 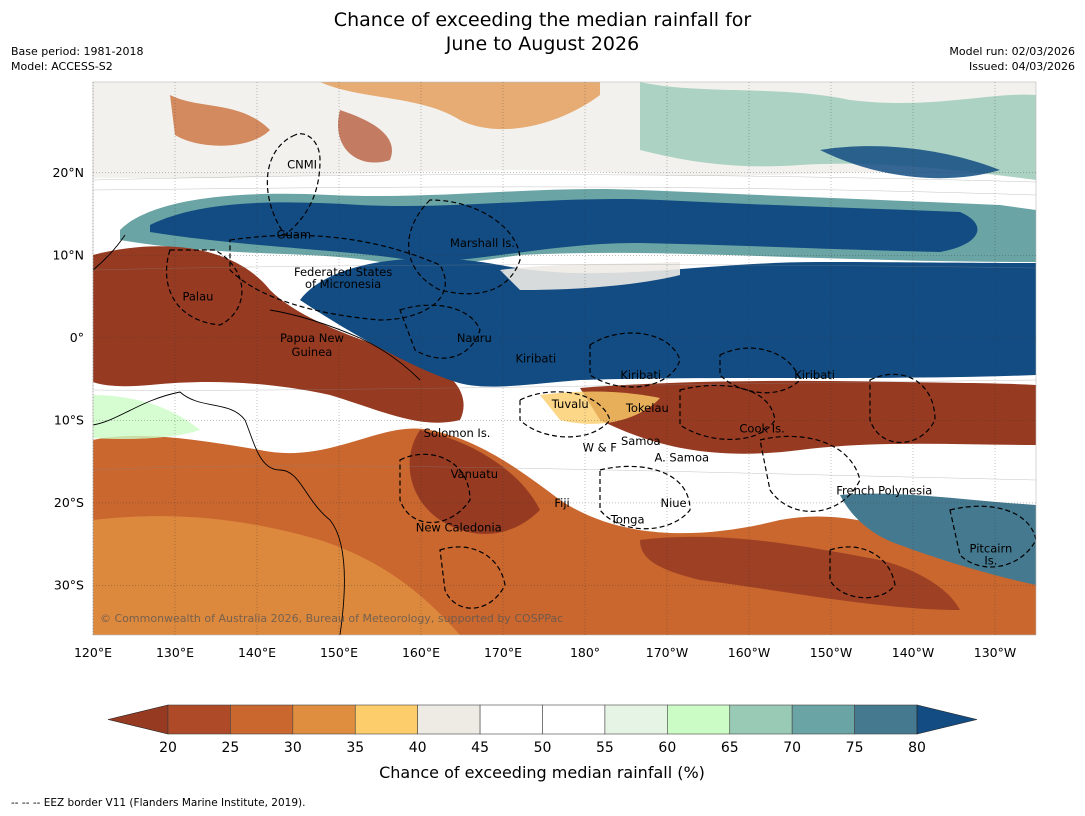 I want to click on region-label: of Micronesia, so click(x=343, y=284).